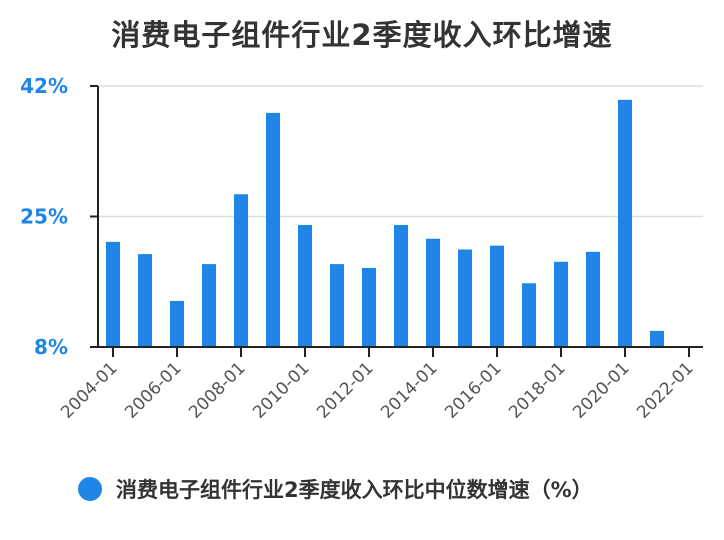 This screenshot has width=724, height=540. What do you see at coordinates (273, 229) in the screenshot?
I see `bar-2009` at bounding box center [273, 229].